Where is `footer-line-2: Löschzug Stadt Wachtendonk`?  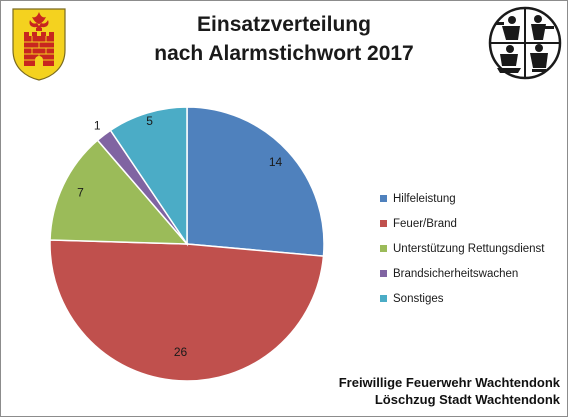
footer-line-2: Löschzug Stadt Wachtendonk is located at coordinates (467, 399).